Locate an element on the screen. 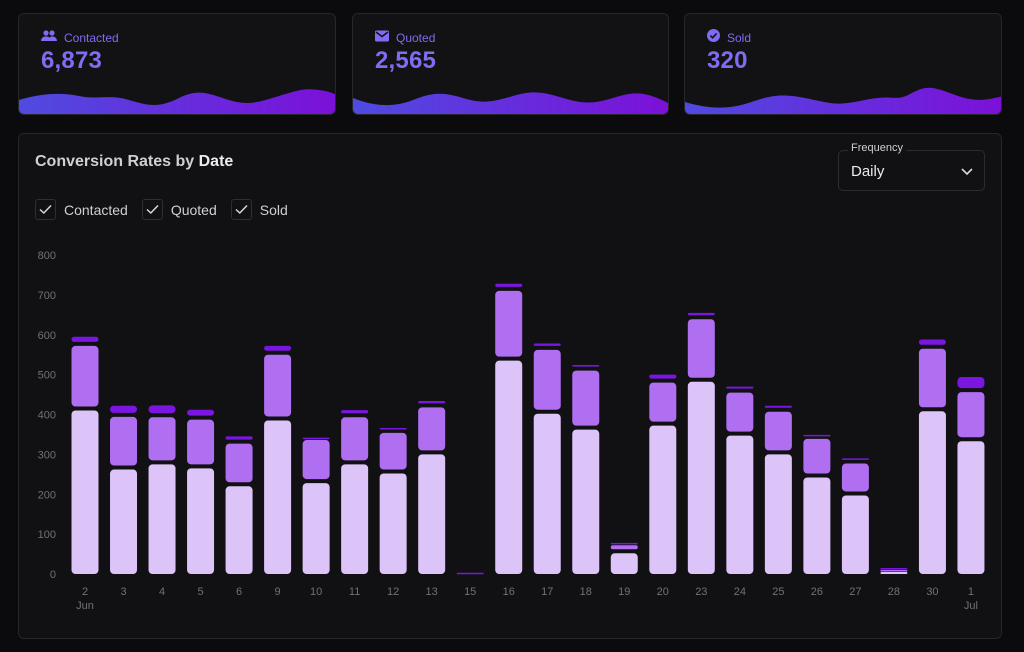  x-tick-label: 11 is located at coordinates (354, 592).